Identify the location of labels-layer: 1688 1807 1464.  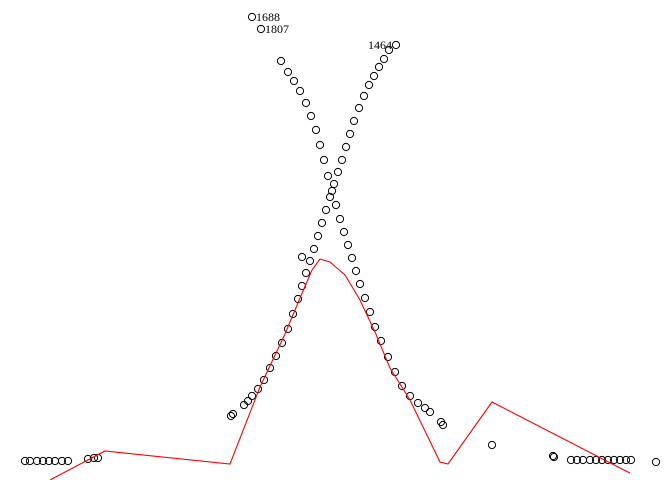
(324, 31).